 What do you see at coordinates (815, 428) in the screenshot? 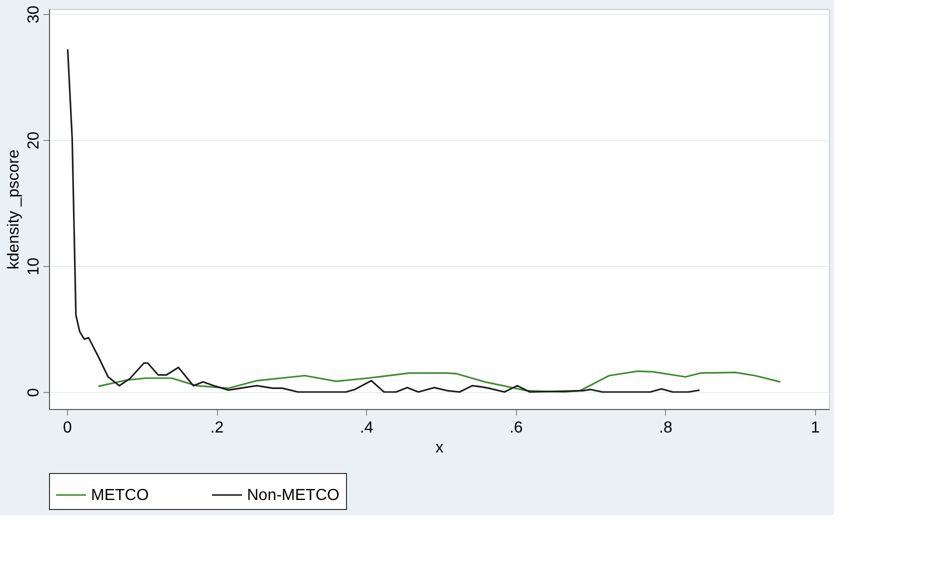
I see `x-tick-label: 1` at bounding box center [815, 428].